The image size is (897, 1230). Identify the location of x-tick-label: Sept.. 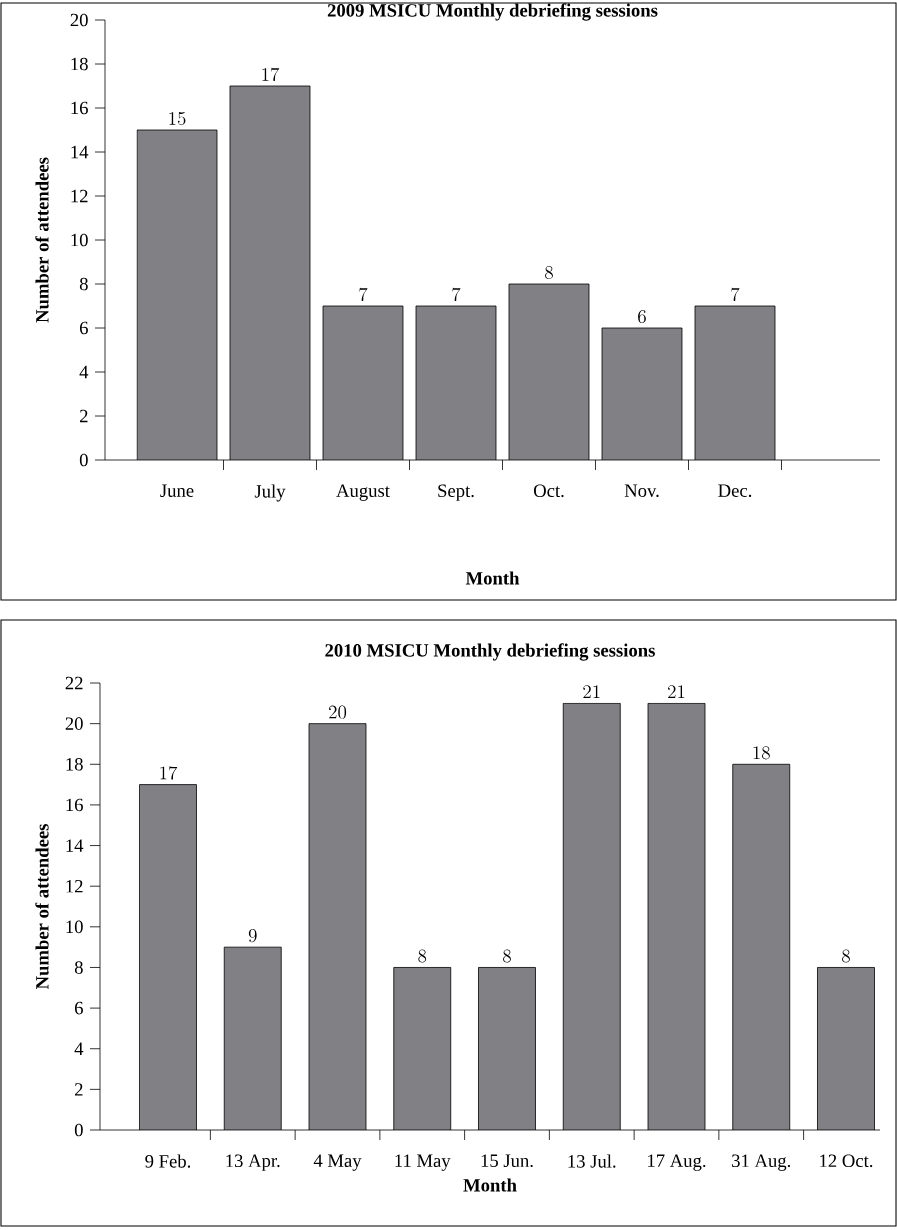
(456, 492).